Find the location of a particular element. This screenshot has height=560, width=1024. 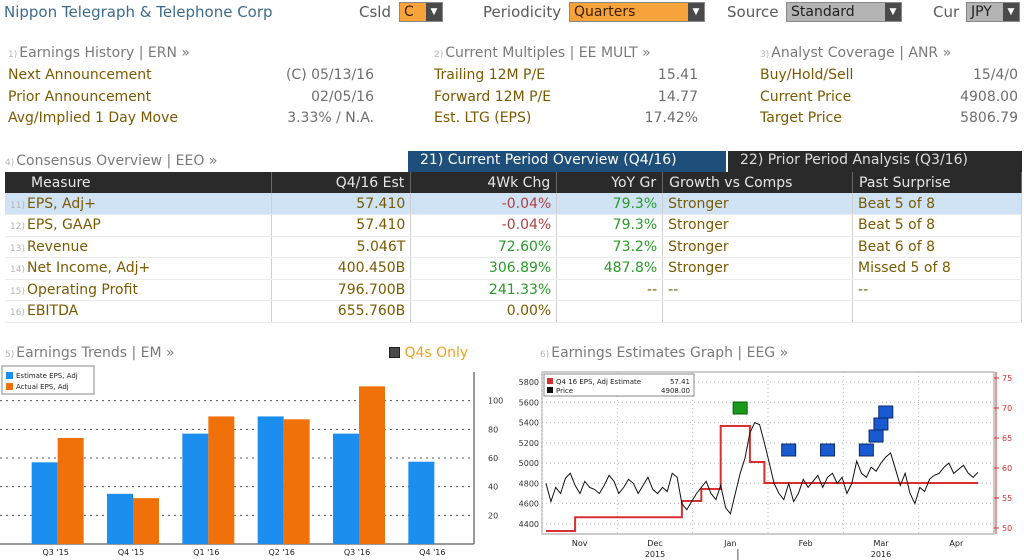

source-label: Source is located at coordinates (753, 12).